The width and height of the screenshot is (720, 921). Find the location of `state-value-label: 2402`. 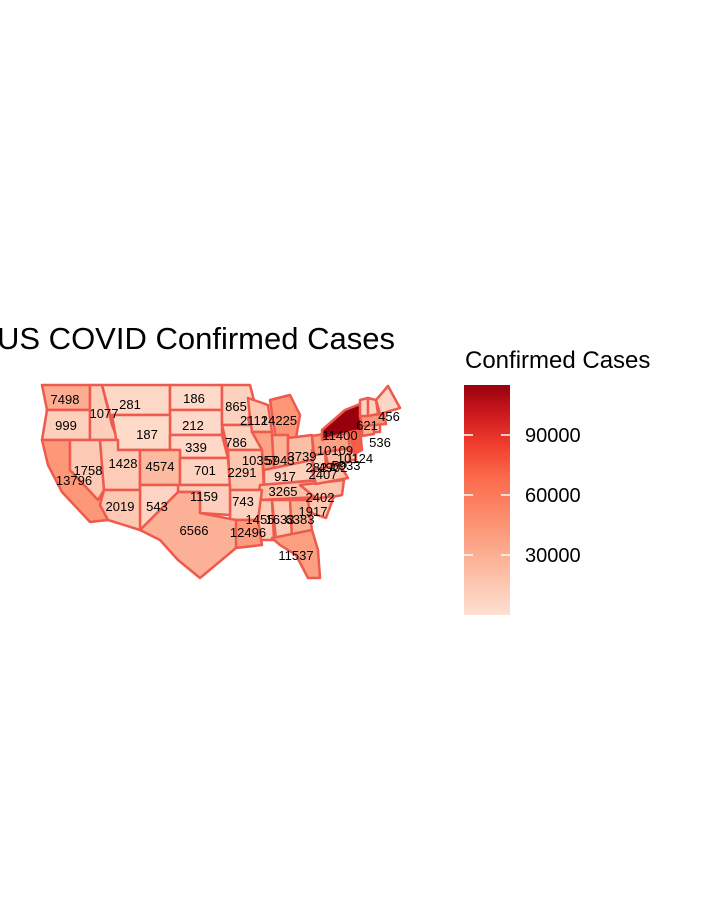

state-value-label: 2402 is located at coordinates (320, 497).